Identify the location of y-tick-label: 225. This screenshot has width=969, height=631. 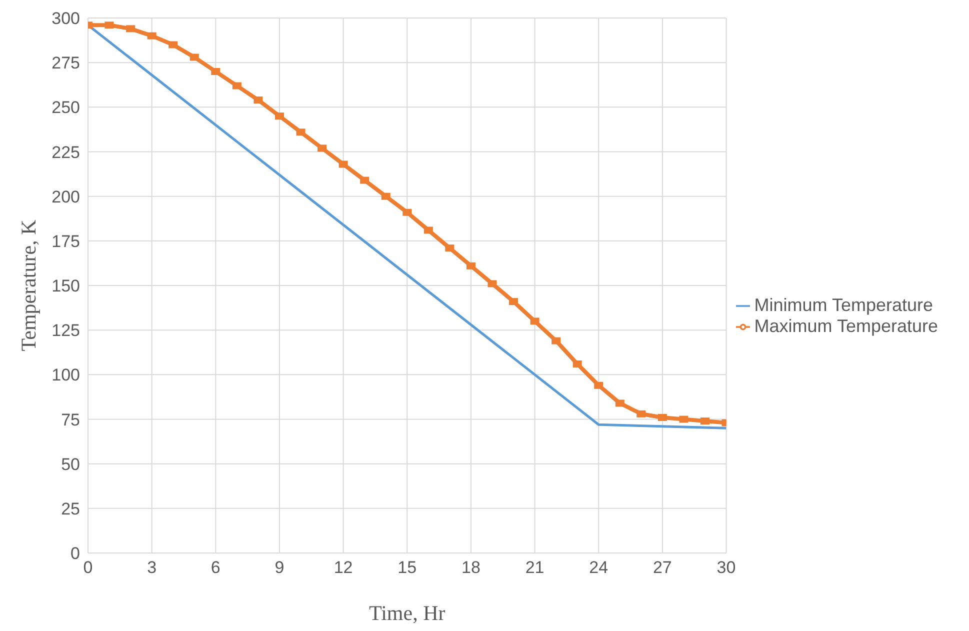
(66, 152).